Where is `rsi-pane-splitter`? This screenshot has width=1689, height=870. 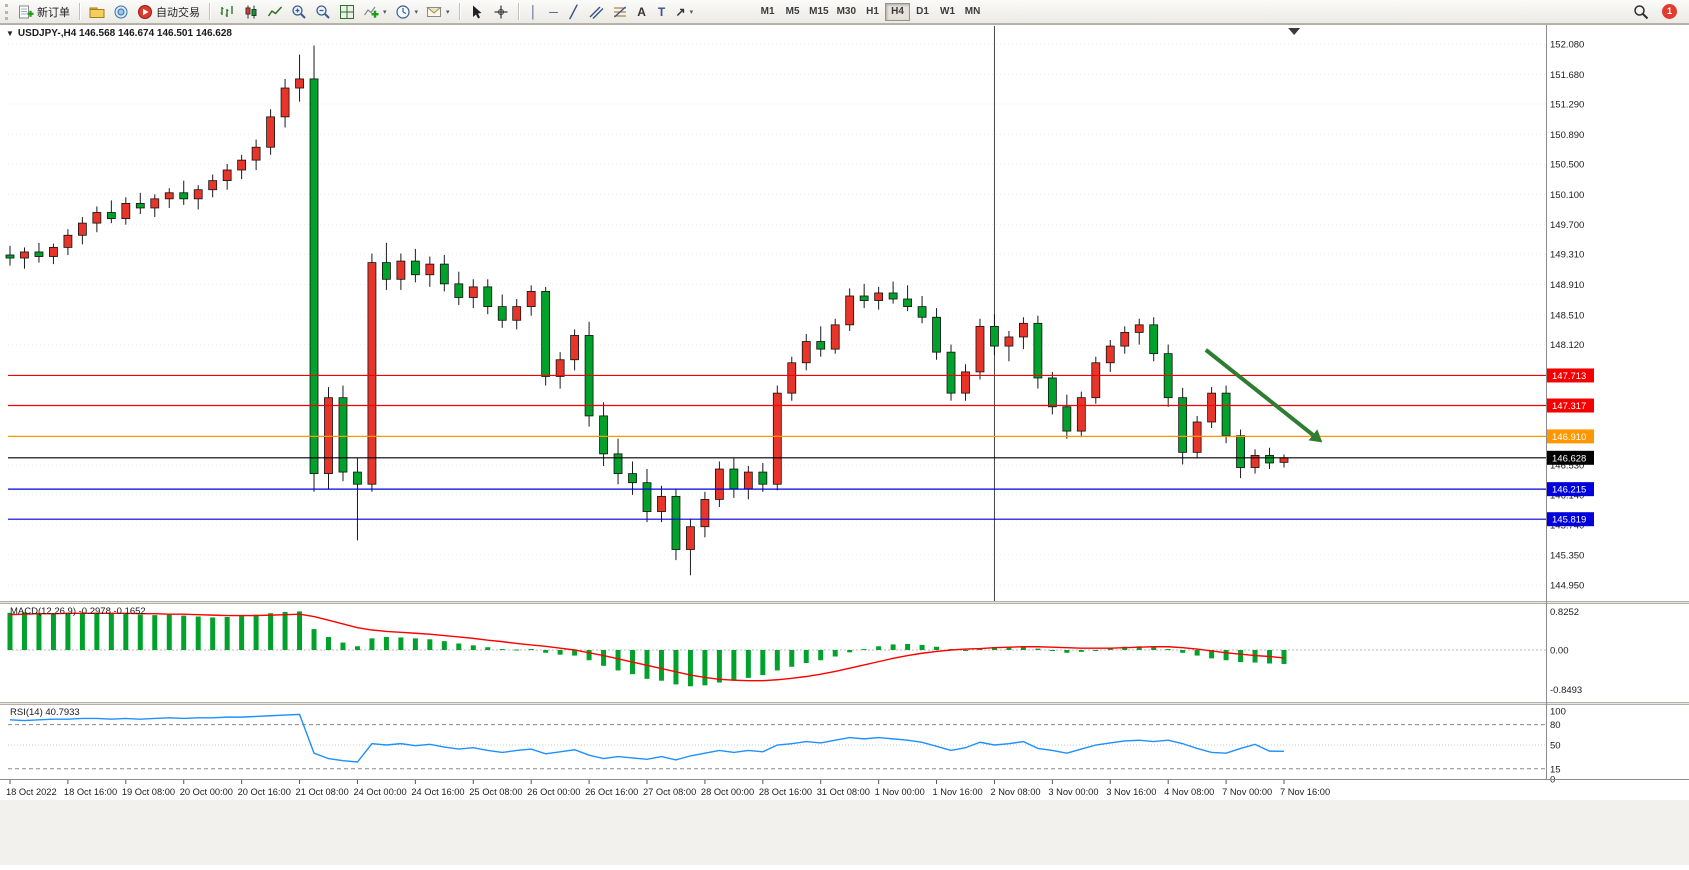 rsi-pane-splitter is located at coordinates (844, 703).